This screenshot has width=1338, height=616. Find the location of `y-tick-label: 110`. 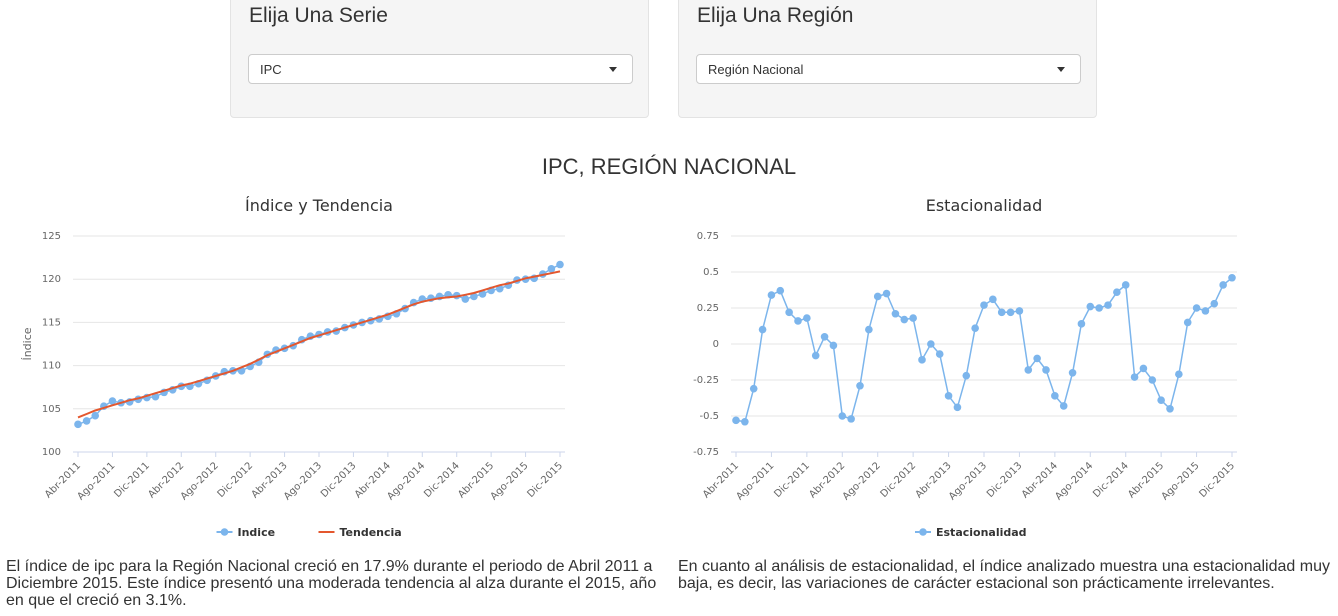

y-tick-label: 110 is located at coordinates (51, 366).